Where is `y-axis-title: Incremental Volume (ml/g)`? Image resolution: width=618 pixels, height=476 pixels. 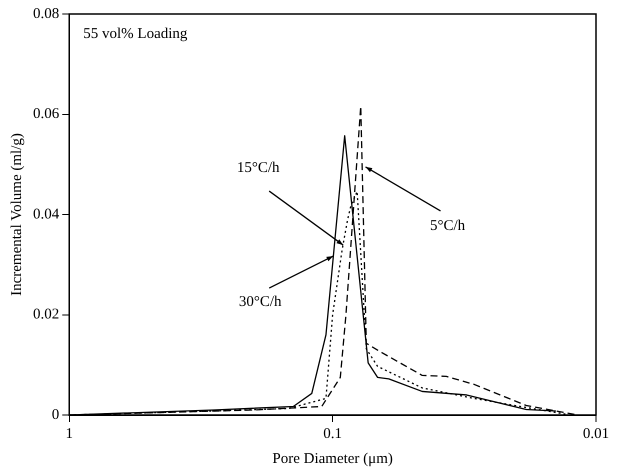
y-axis-title: Incremental Volume (ml/g) is located at coordinates (16, 214).